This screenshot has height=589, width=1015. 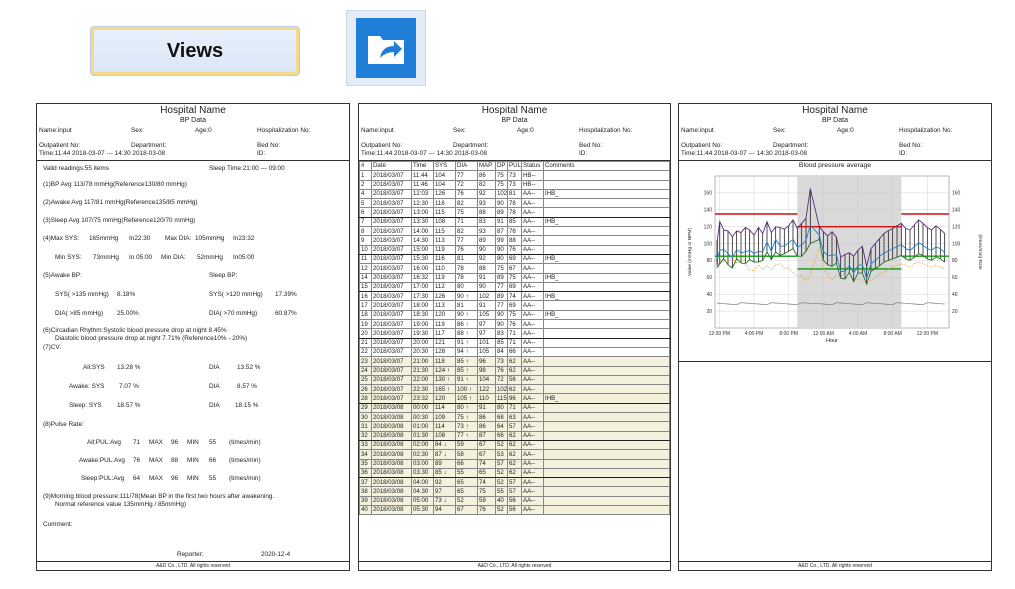 What do you see at coordinates (486, 445) in the screenshot?
I see `table-cell: 67` at bounding box center [486, 445].